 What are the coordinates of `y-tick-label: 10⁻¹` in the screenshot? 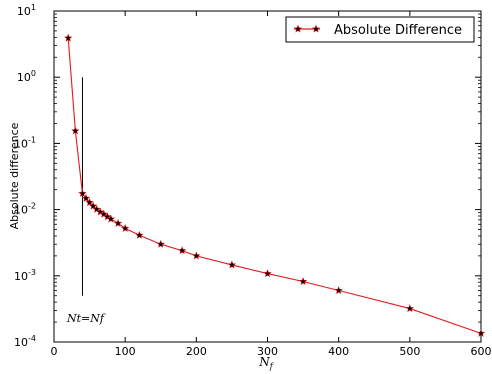 It's located at (25, 142).